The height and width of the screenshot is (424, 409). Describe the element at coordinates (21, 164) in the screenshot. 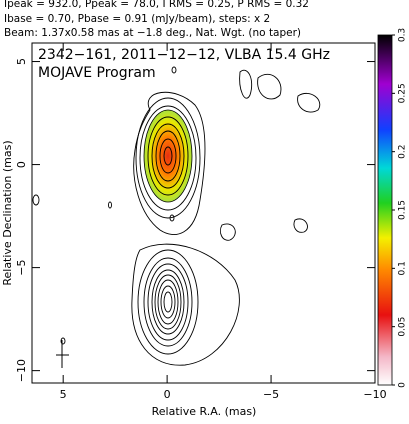

I see `y-tick-label: 0` at that location.